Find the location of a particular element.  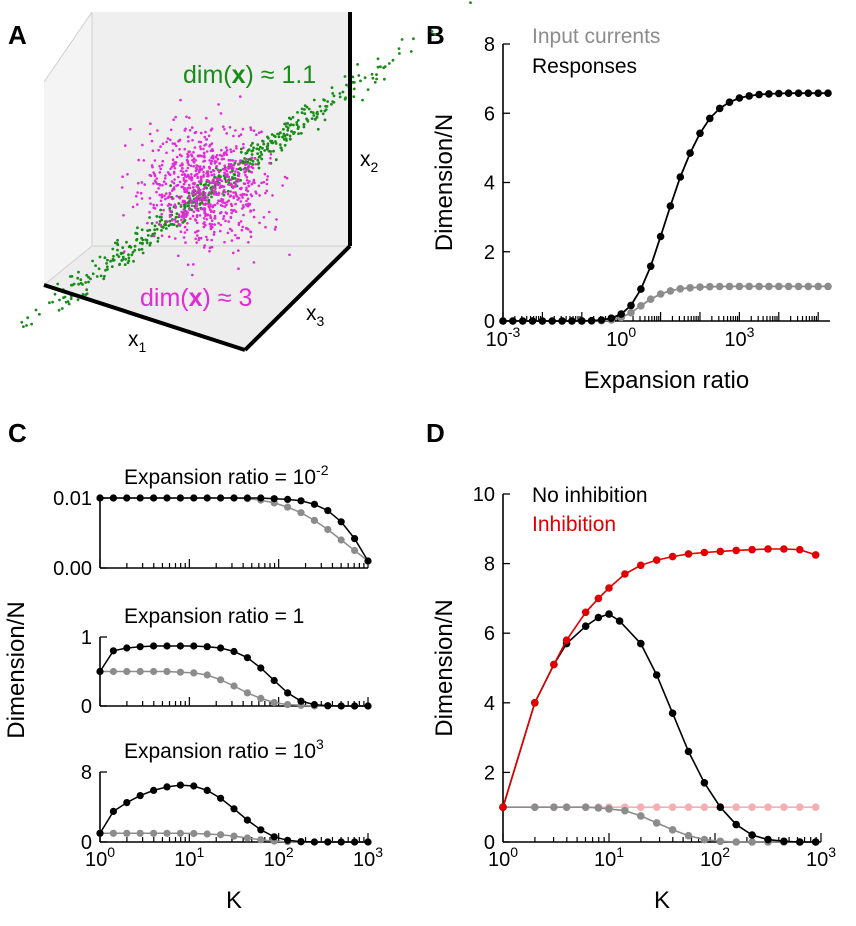

box-edge is located at coordinates (68, 47).